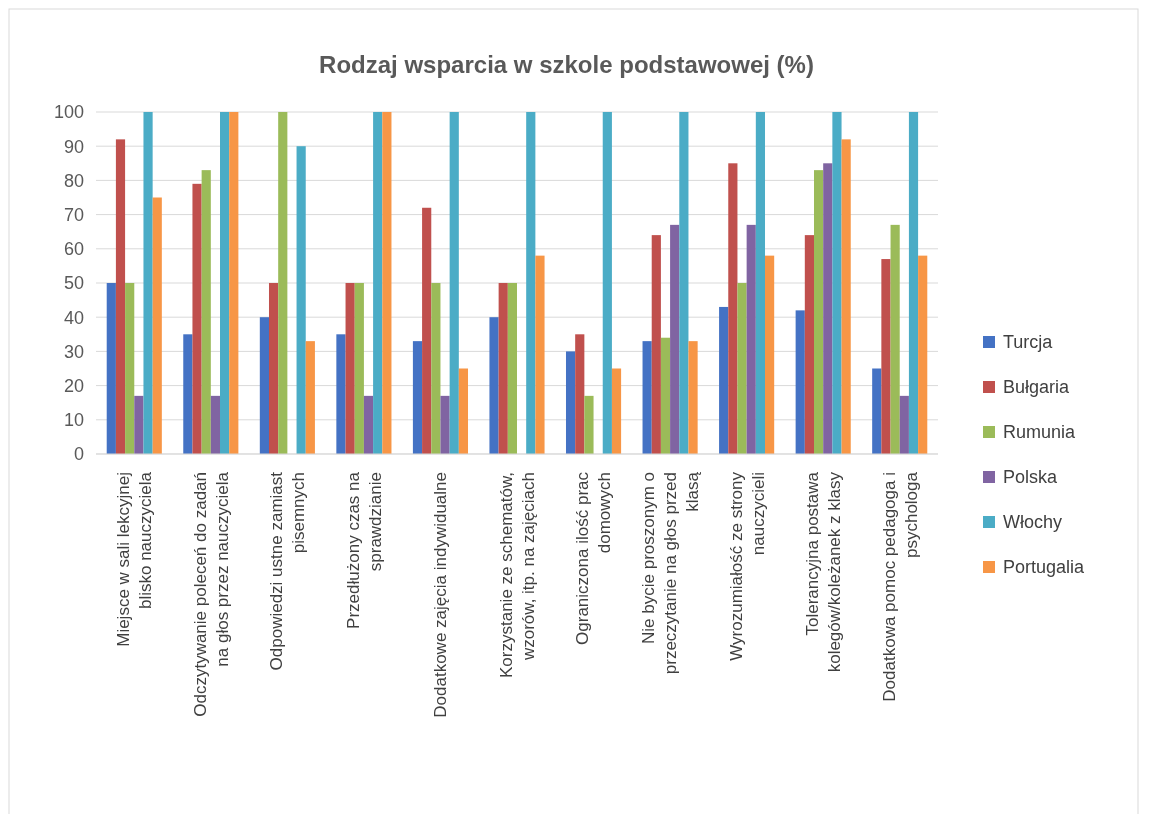  I want to click on legend-label: Polska, so click(1031, 477).